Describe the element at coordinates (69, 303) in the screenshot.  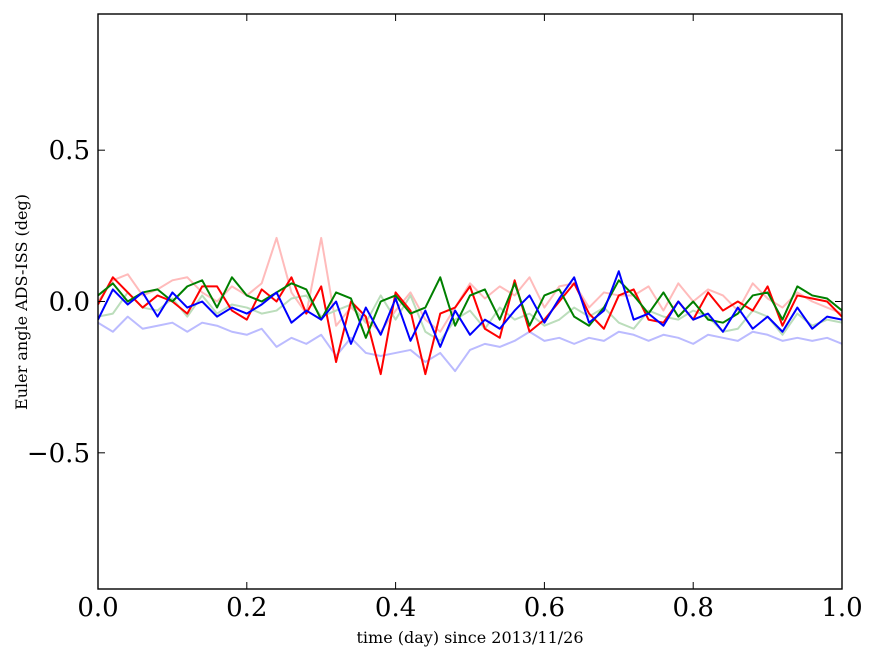
I see `y-tick-label-1: 0.0` at that location.